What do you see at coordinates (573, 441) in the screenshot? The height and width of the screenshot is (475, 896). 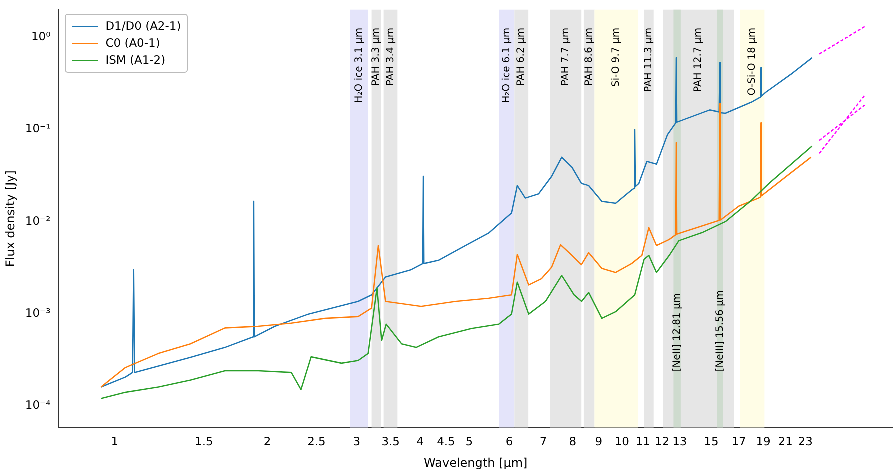 I see `x-tick-label: 8` at bounding box center [573, 441].